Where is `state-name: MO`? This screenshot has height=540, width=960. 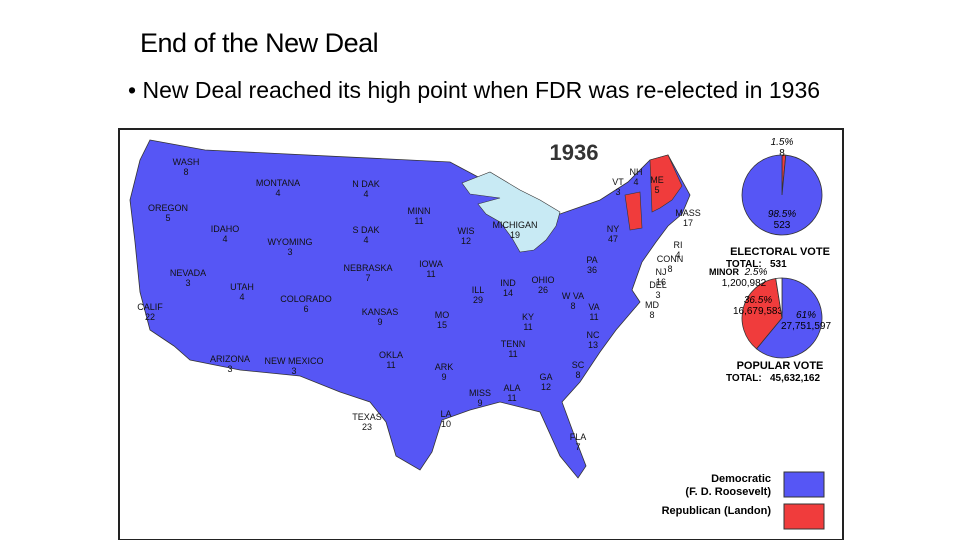
state-name: MO is located at coordinates (442, 315).